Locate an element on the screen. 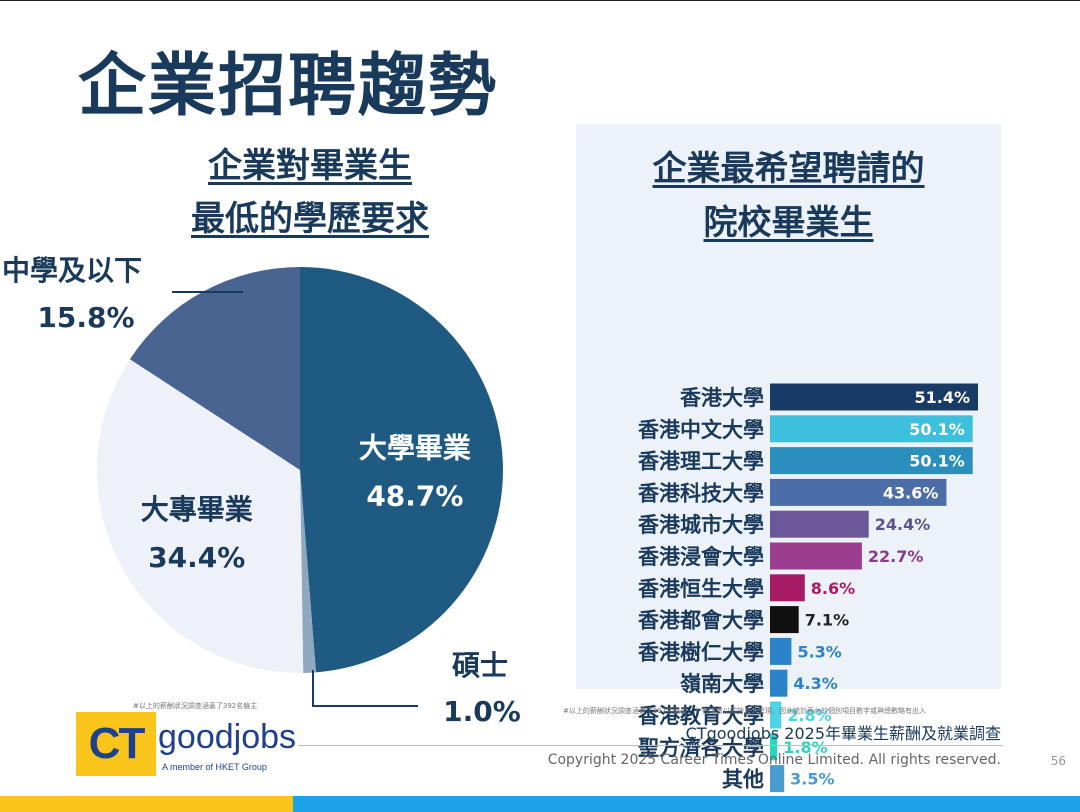  pie-value-1: 1.0% is located at coordinates (482, 711).